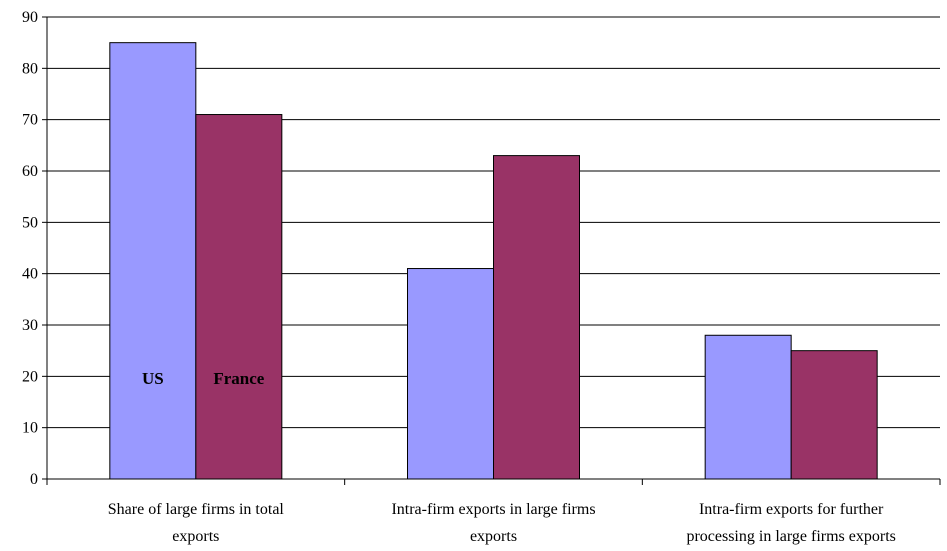 The image size is (947, 551). What do you see at coordinates (30, 120) in the screenshot?
I see `y-tick-label: 70` at bounding box center [30, 120].